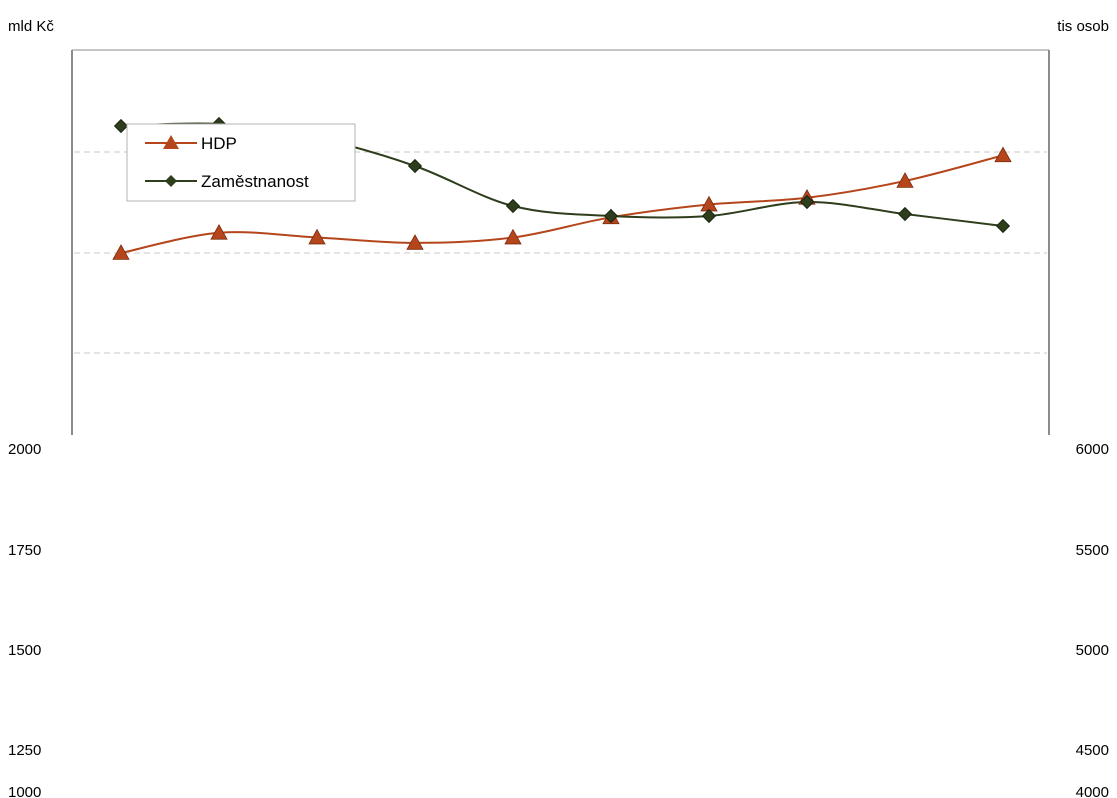  I want to click on left-axis-unit: mld Kč, so click(31, 26).